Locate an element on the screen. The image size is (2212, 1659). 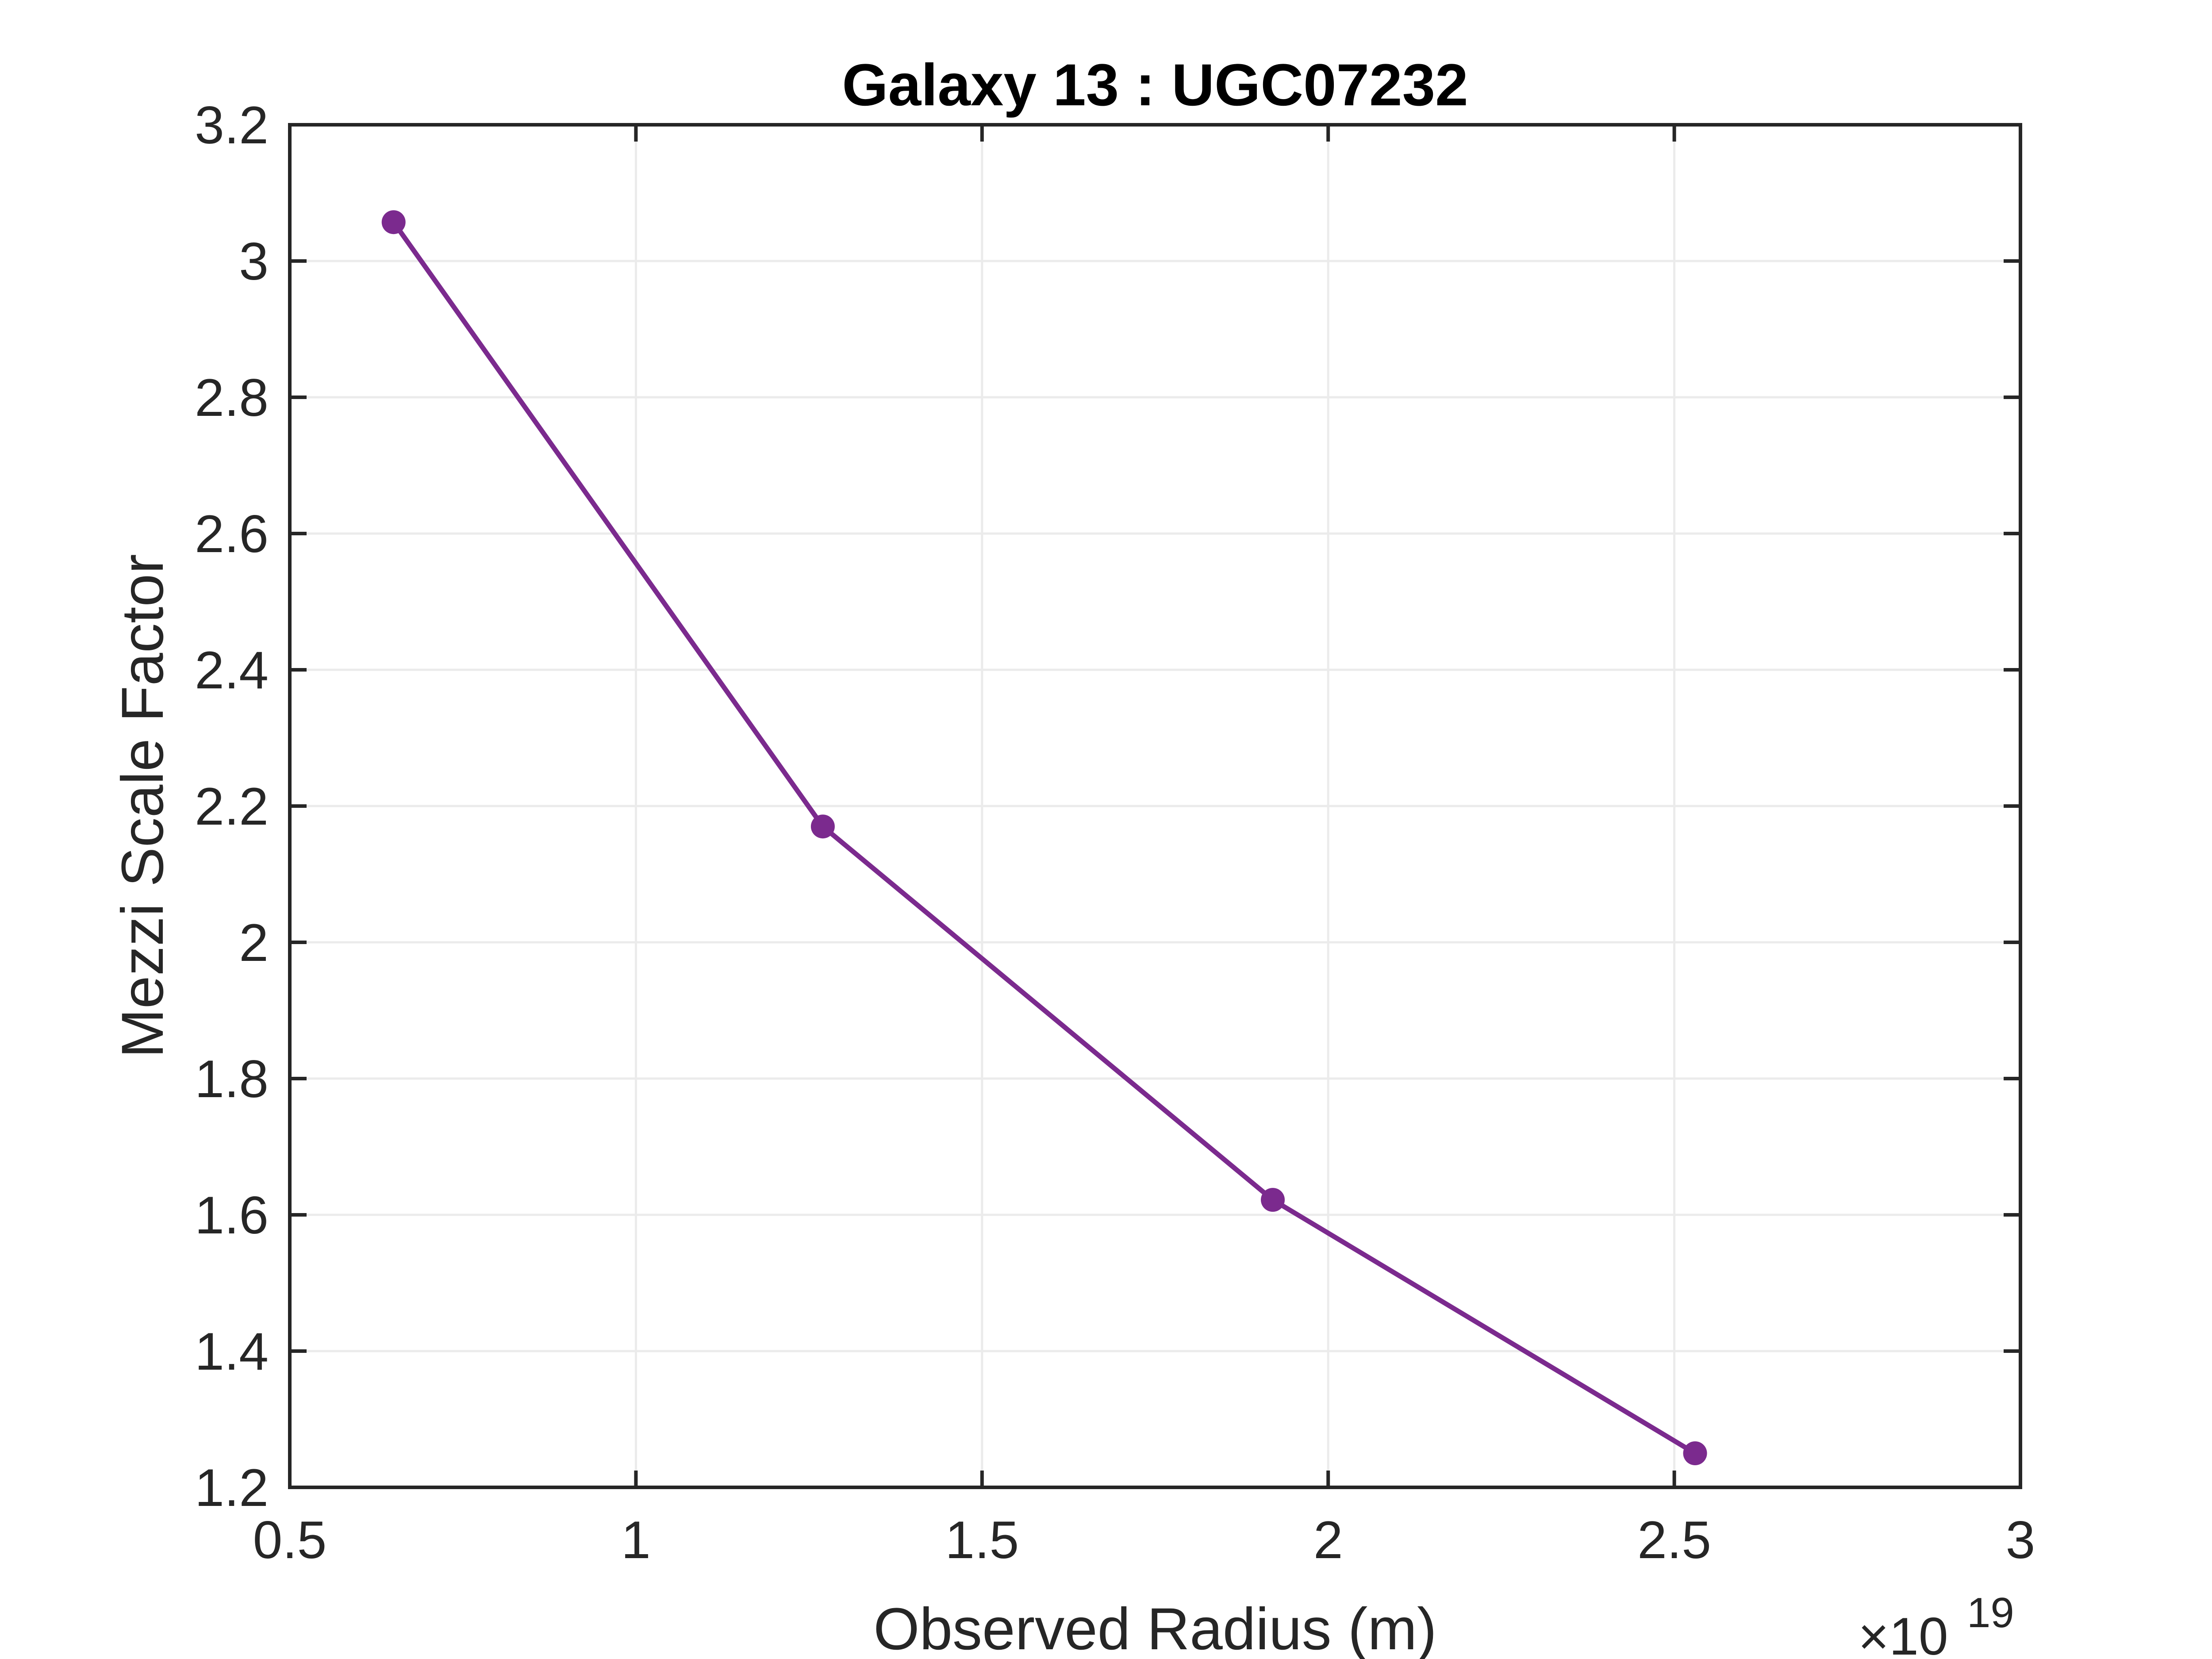
y-tick-label: 1.8 is located at coordinates (232, 1079).